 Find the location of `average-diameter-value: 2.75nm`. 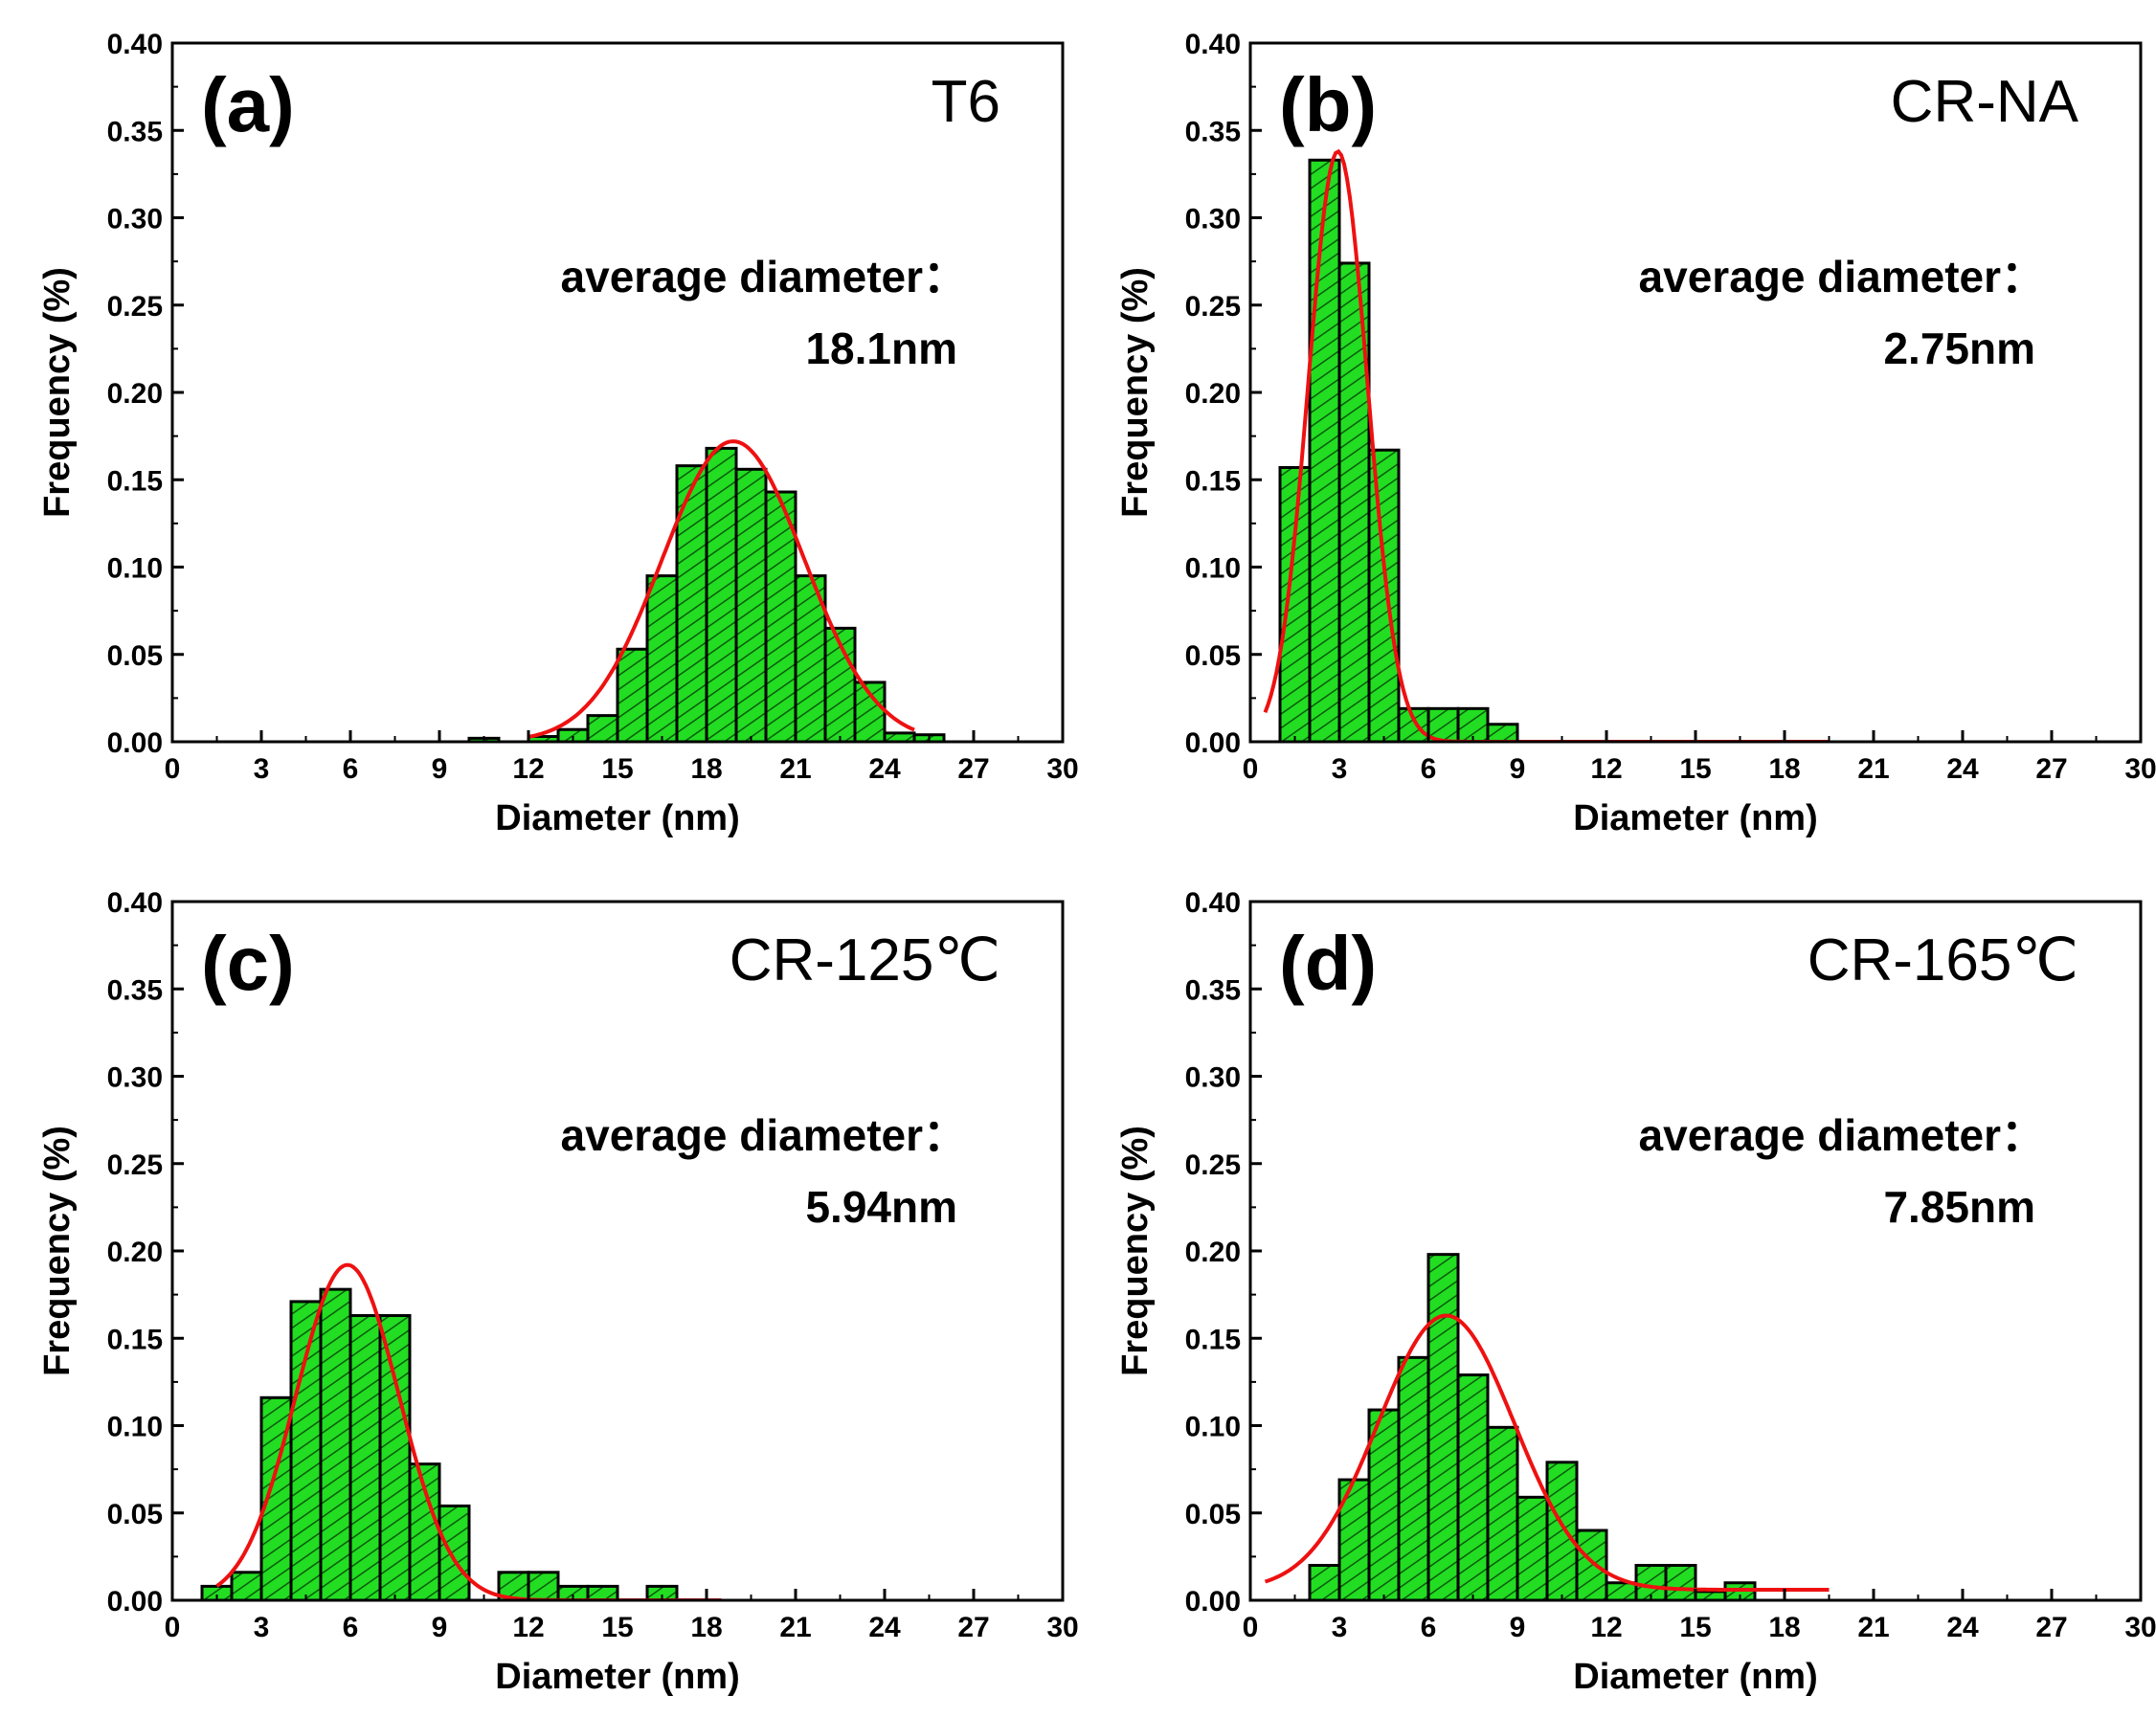

average-diameter-value: 2.75nm is located at coordinates (1959, 349).